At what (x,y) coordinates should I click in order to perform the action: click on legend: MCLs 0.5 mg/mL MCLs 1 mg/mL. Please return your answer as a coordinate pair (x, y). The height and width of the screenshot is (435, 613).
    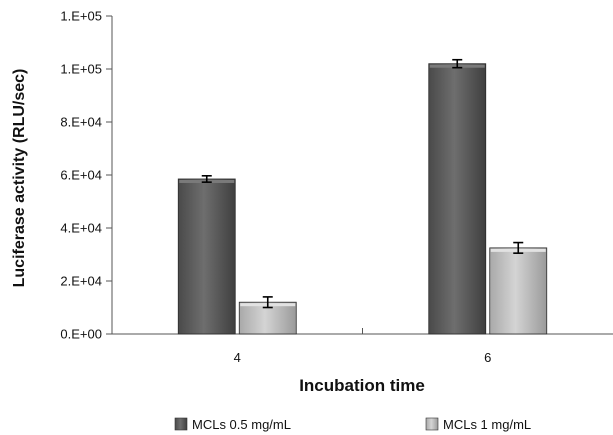
    Looking at the image, I should click on (352, 424).